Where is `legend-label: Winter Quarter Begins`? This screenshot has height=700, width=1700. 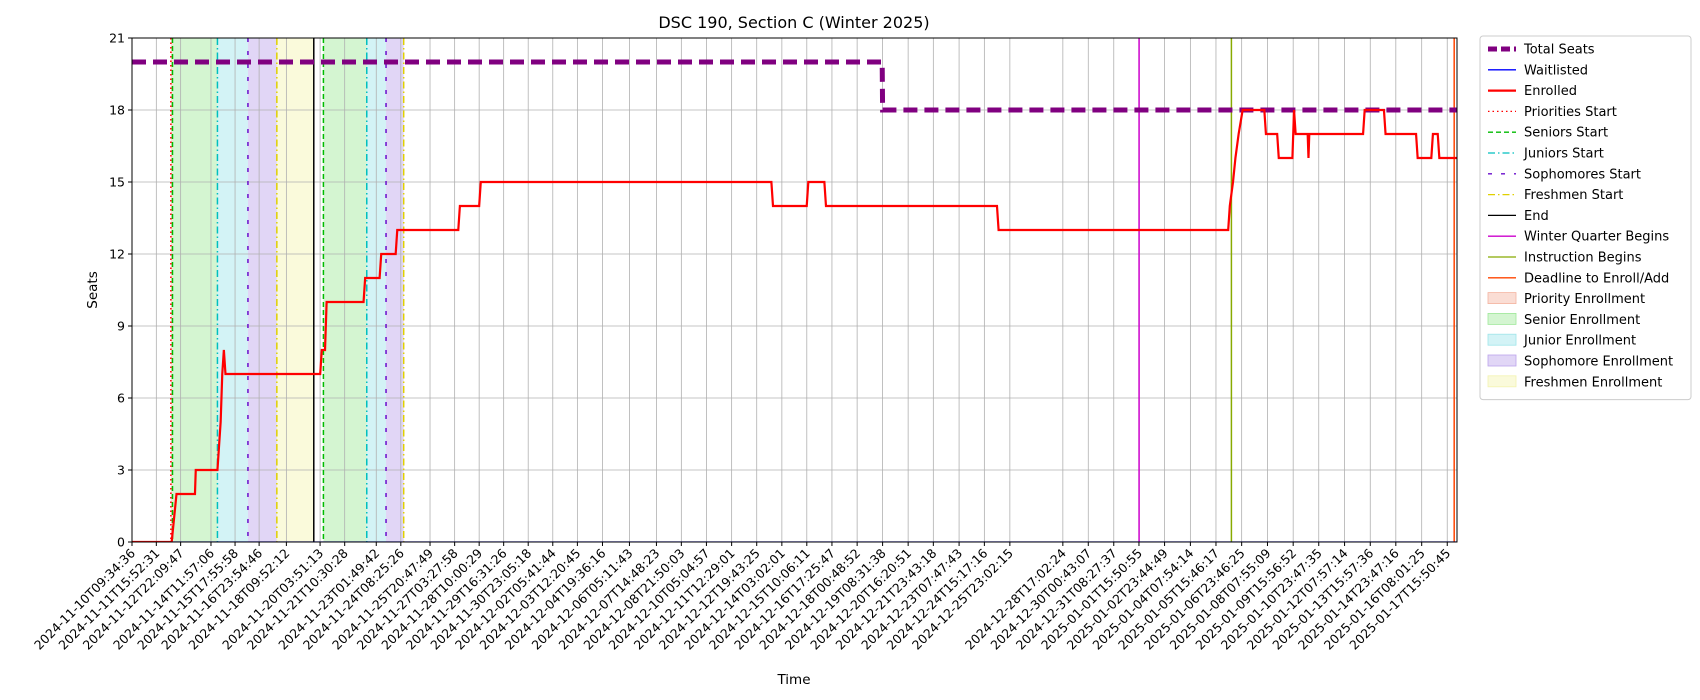
legend-label: Winter Quarter Begins is located at coordinates (1596, 237).